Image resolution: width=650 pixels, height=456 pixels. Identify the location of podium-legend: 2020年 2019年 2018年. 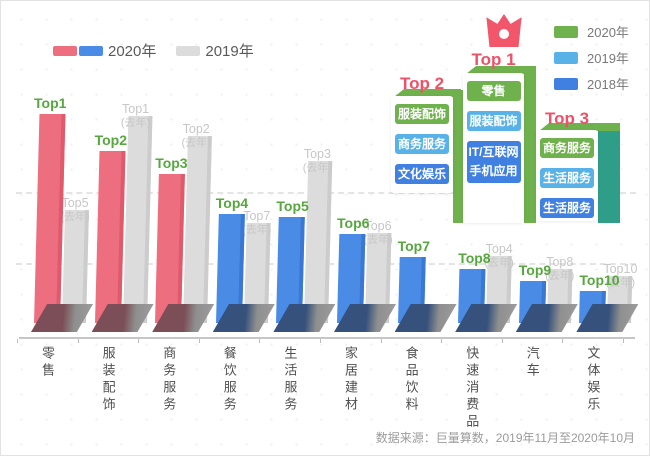
(591, 61).